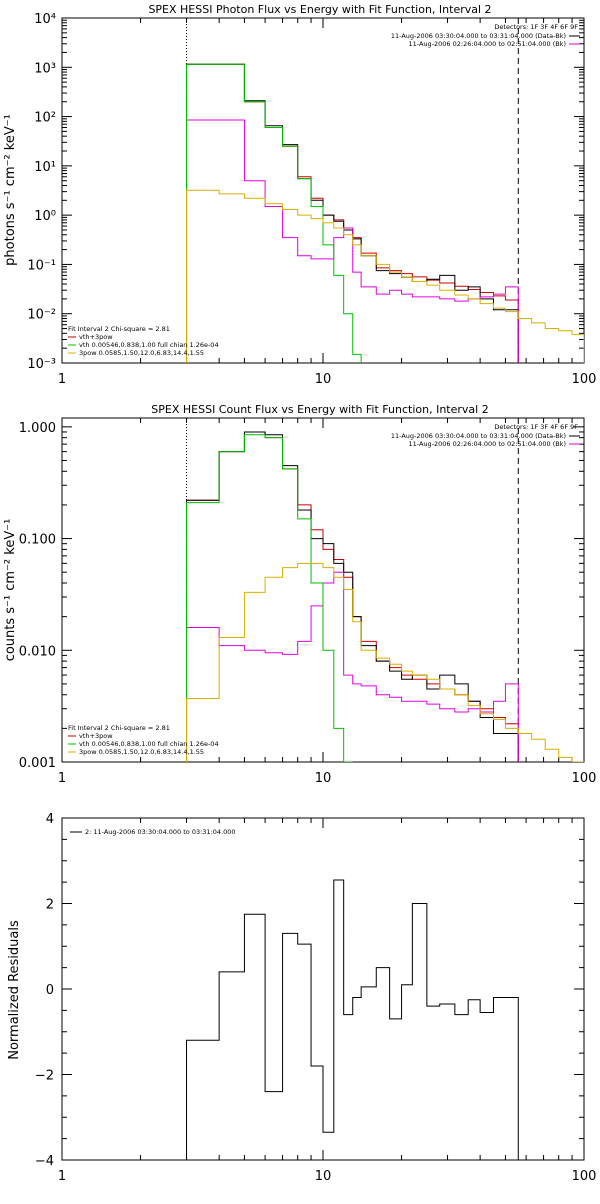 This screenshot has height=1204, width=600. What do you see at coordinates (10, 190) in the screenshot?
I see `photon-flux-ylabel: photons s⁻¹ cm⁻² keV⁻¹` at bounding box center [10, 190].